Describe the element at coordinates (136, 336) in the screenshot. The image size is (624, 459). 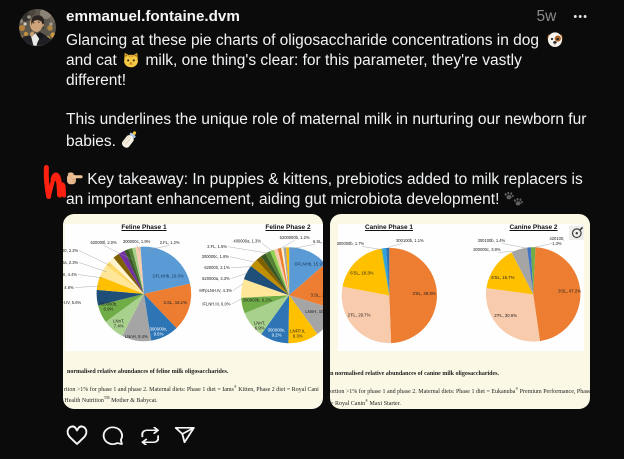
I see `svg-text: LNnH, 9.4%` at that location.